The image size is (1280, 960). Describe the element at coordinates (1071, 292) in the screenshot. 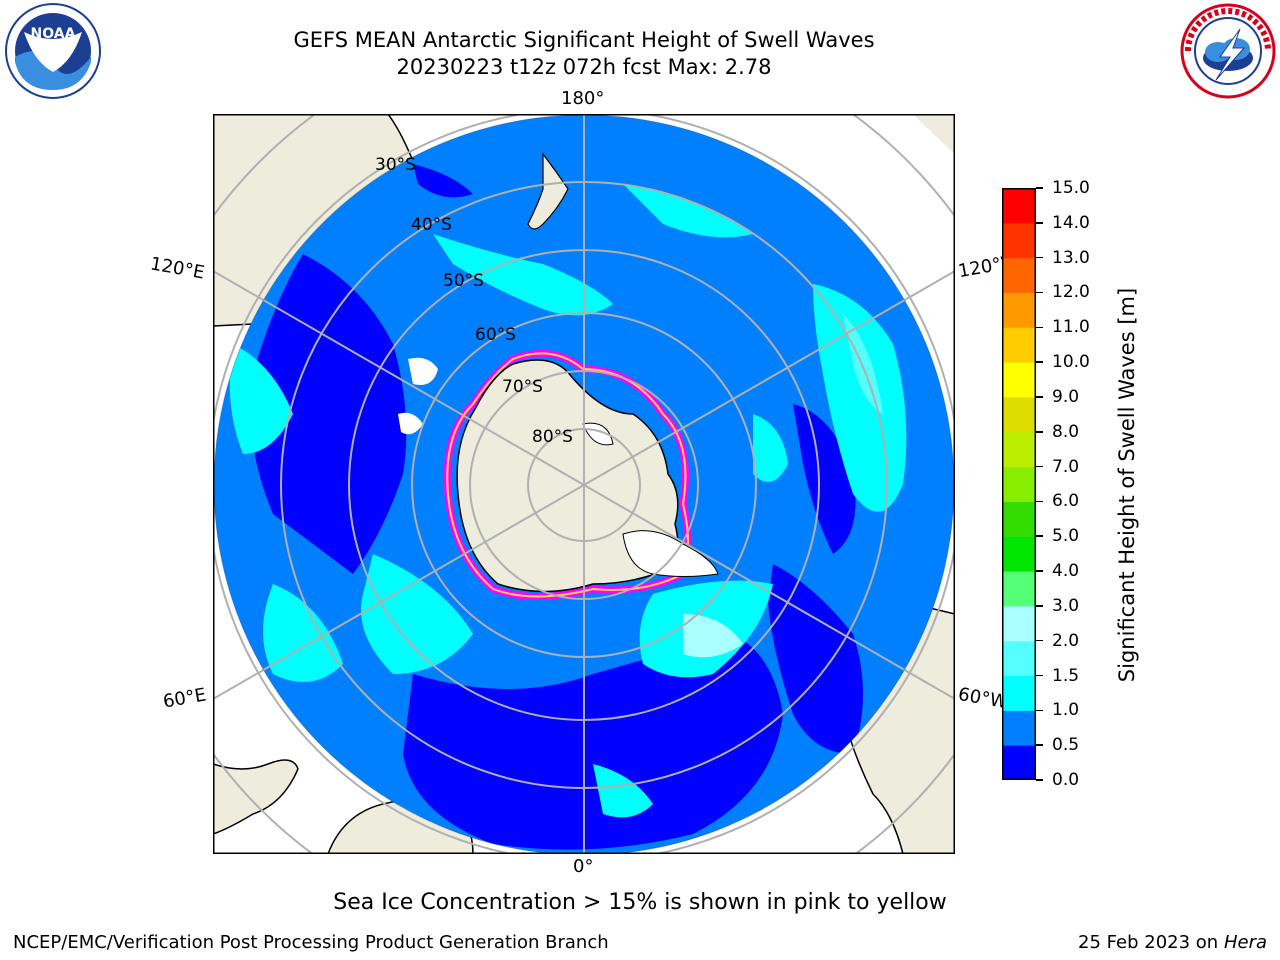

I see `colorbar-tick-label: 12.0` at that location.